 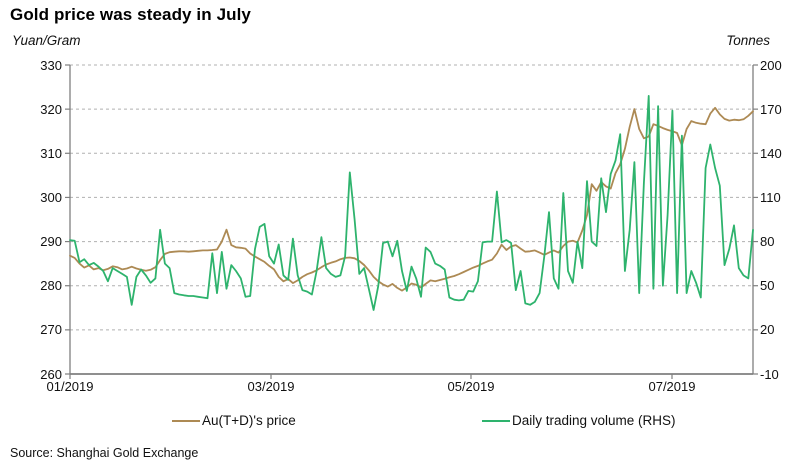 What do you see at coordinates (51, 65) in the screenshot?
I see `left-axis-tick-label: 330` at bounding box center [51, 65].